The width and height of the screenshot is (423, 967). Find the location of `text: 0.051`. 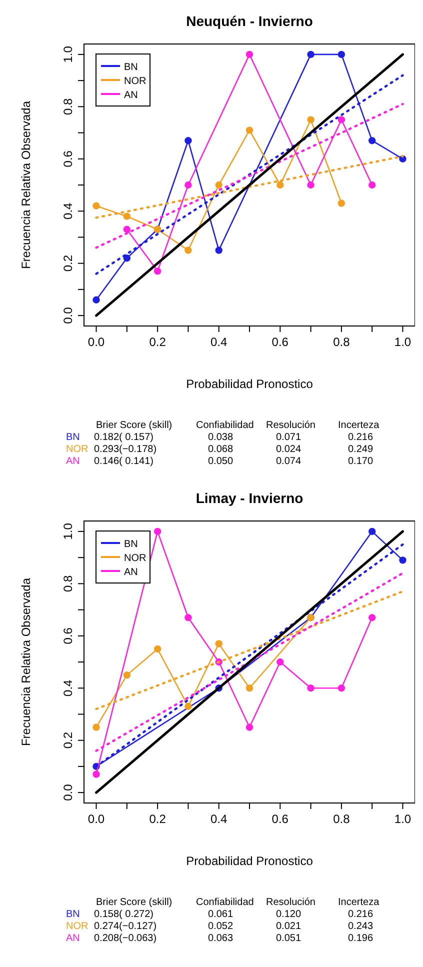

text: 0.051 is located at coordinates (289, 938).